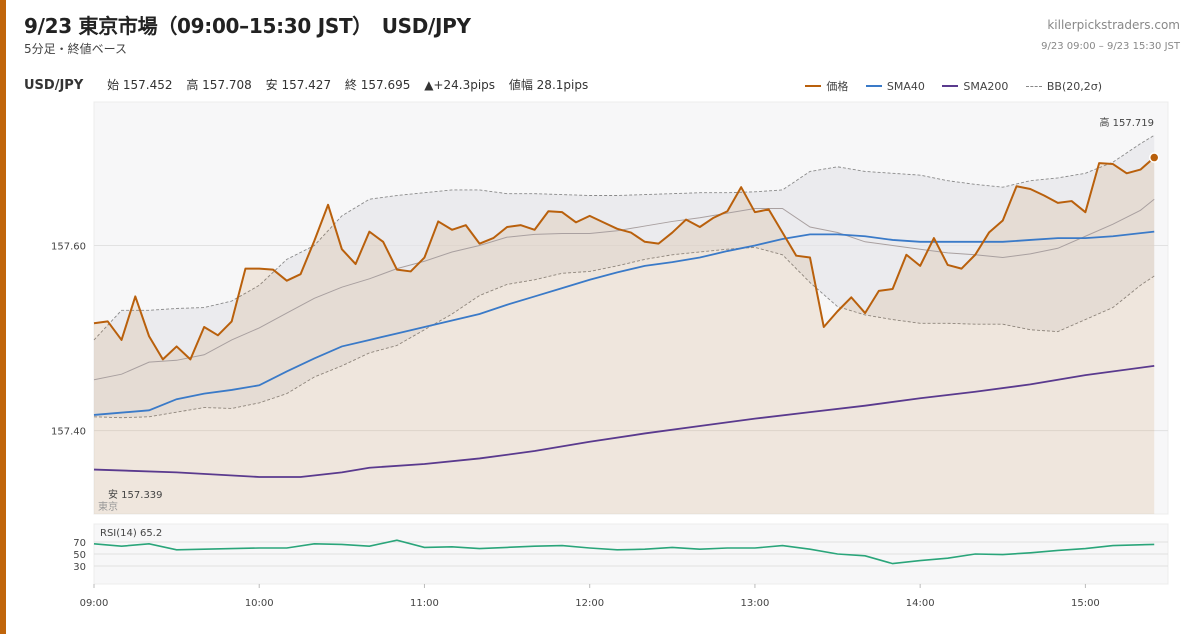 The image size is (1200, 634). Describe the element at coordinates (755, 603) in the screenshot. I see `x-tick-label: 13:00` at that location.